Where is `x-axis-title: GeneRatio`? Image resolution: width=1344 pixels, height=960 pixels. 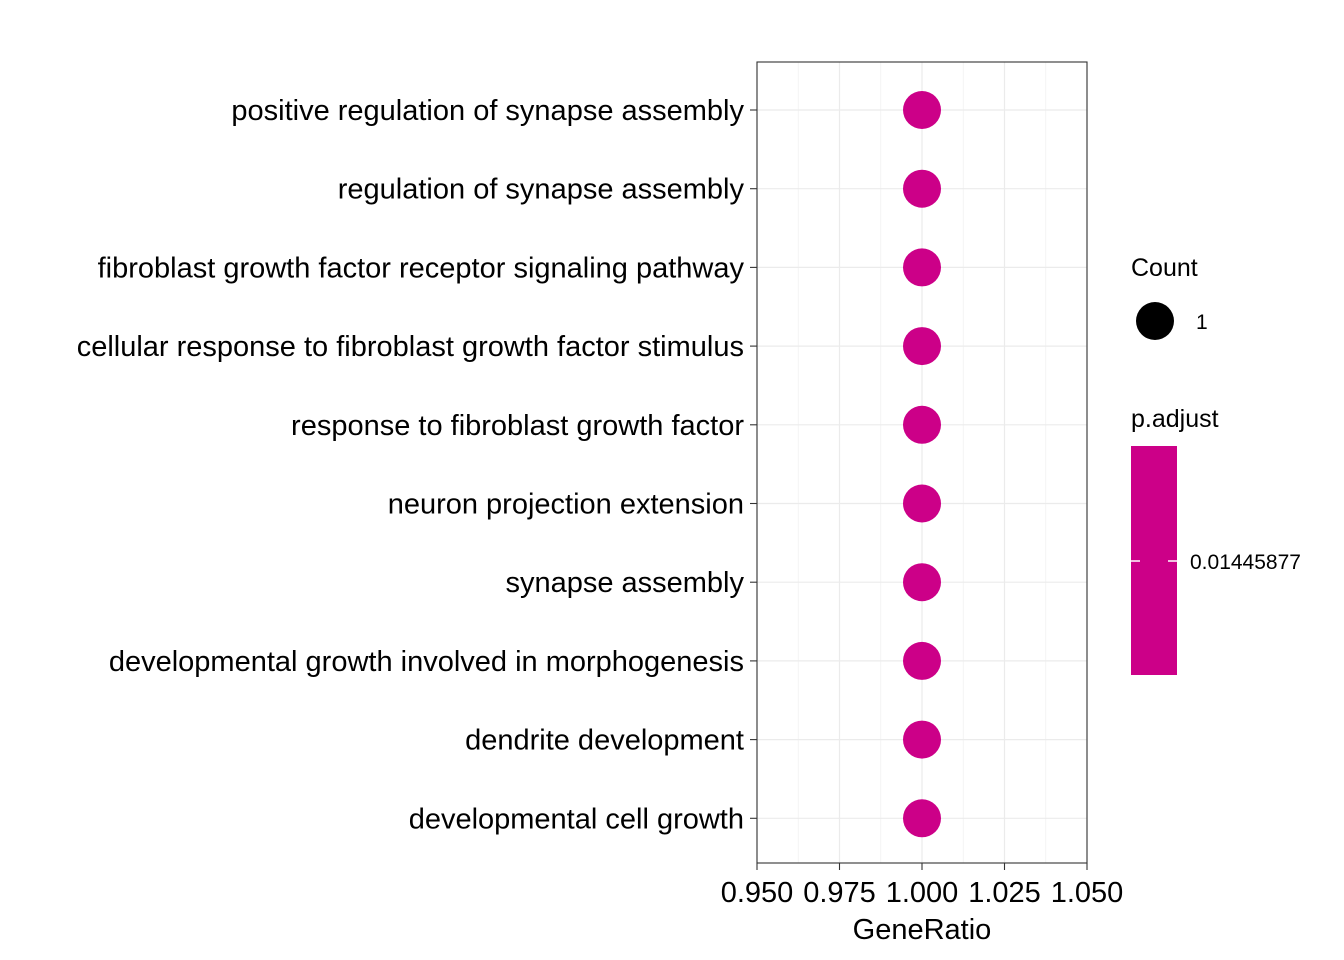
x-axis-title: GeneRatio is located at coordinates (922, 930).